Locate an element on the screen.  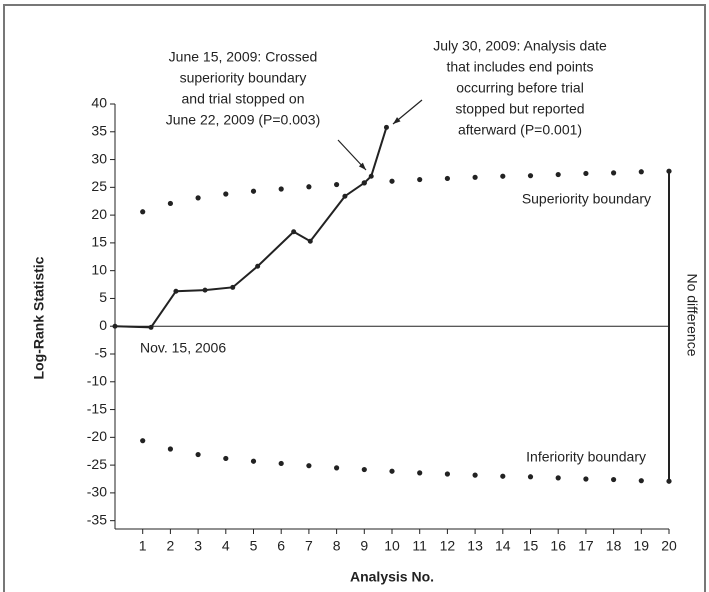
annotation: afterward (P=0.001) is located at coordinates (520, 130).